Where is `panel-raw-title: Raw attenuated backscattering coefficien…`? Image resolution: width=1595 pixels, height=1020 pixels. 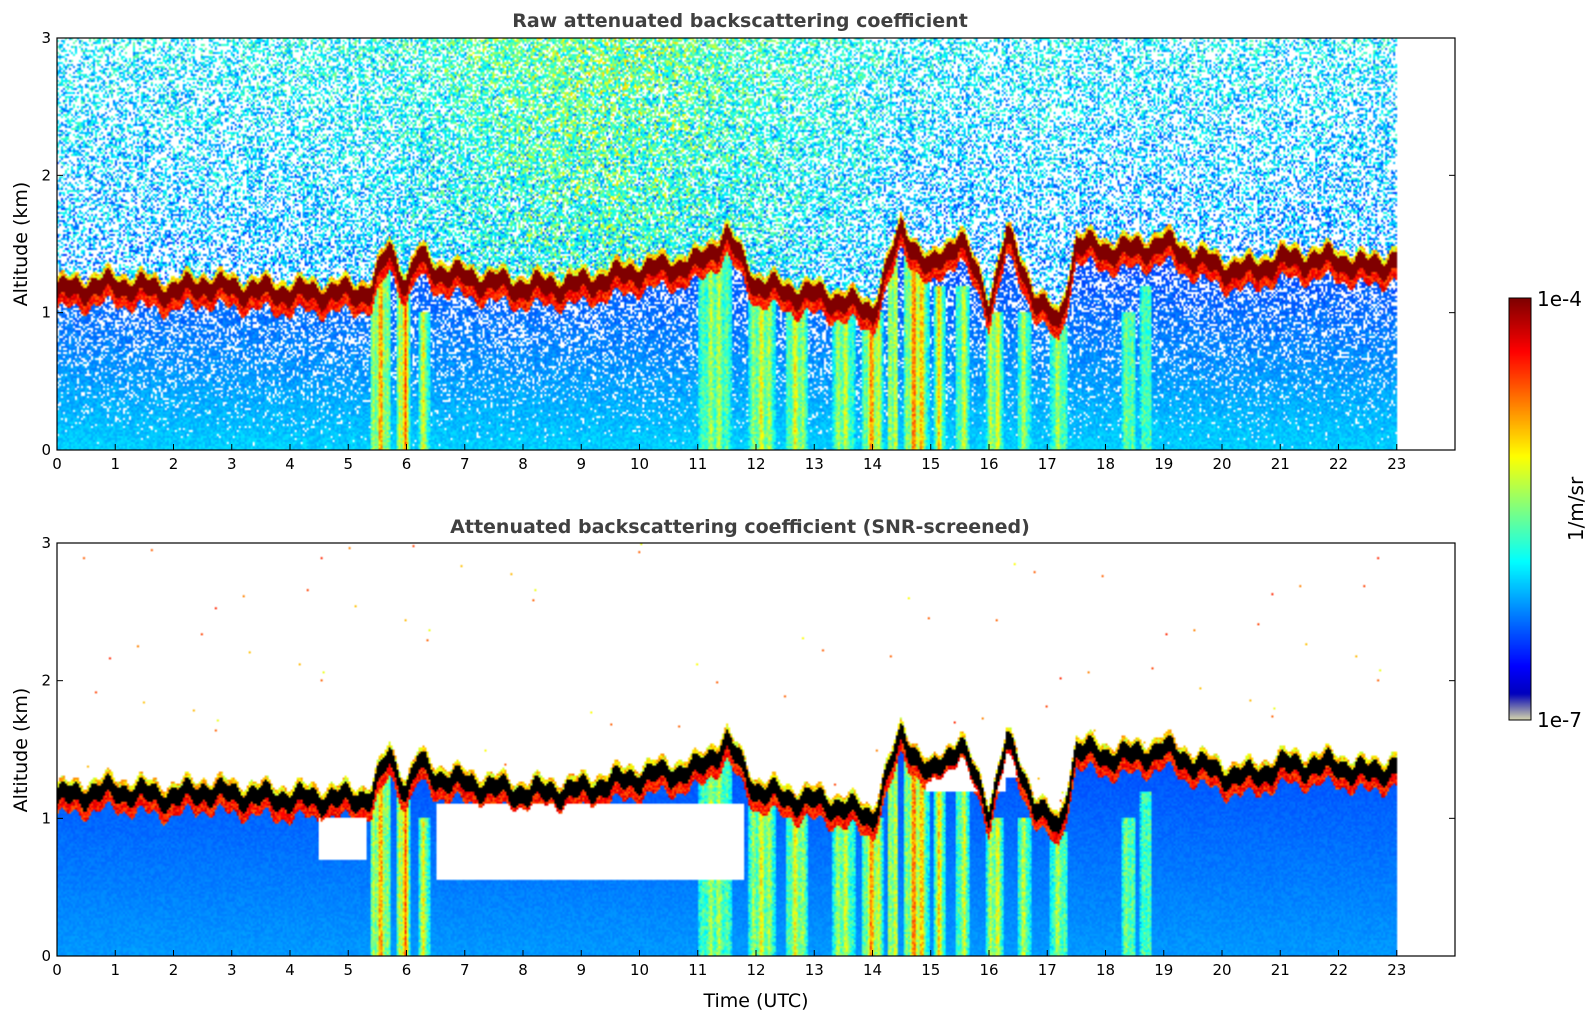
panel-raw-title: Raw attenuated backscattering coefficien… is located at coordinates (740, 21).